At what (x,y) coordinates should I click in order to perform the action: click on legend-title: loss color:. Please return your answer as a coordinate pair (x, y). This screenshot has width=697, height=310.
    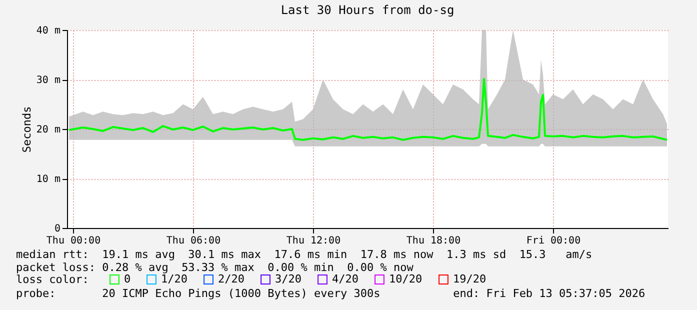
    Looking at the image, I should click on (52, 279).